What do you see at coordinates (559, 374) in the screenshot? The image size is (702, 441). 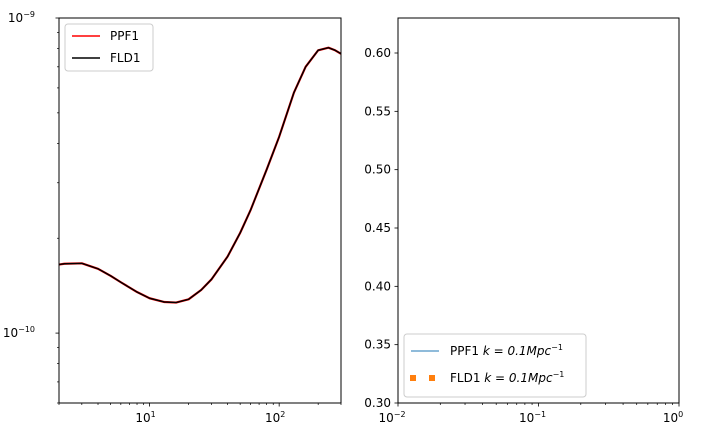 I see `legend-label-fld1-sup: −1` at bounding box center [559, 374].